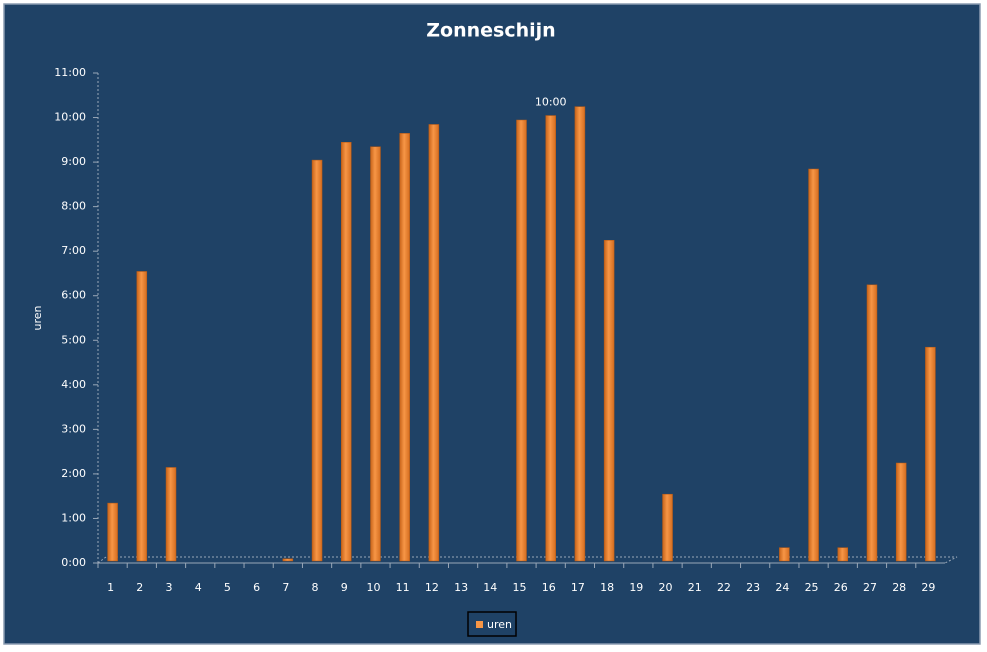 The width and height of the screenshot is (987, 652). Describe the element at coordinates (870, 587) in the screenshot. I see `x-tick-label: 27` at that location.